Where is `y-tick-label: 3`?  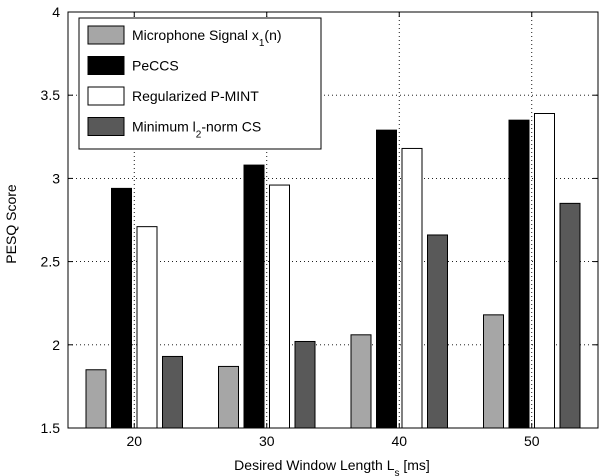
y-tick-label: 3 is located at coordinates (56, 178).